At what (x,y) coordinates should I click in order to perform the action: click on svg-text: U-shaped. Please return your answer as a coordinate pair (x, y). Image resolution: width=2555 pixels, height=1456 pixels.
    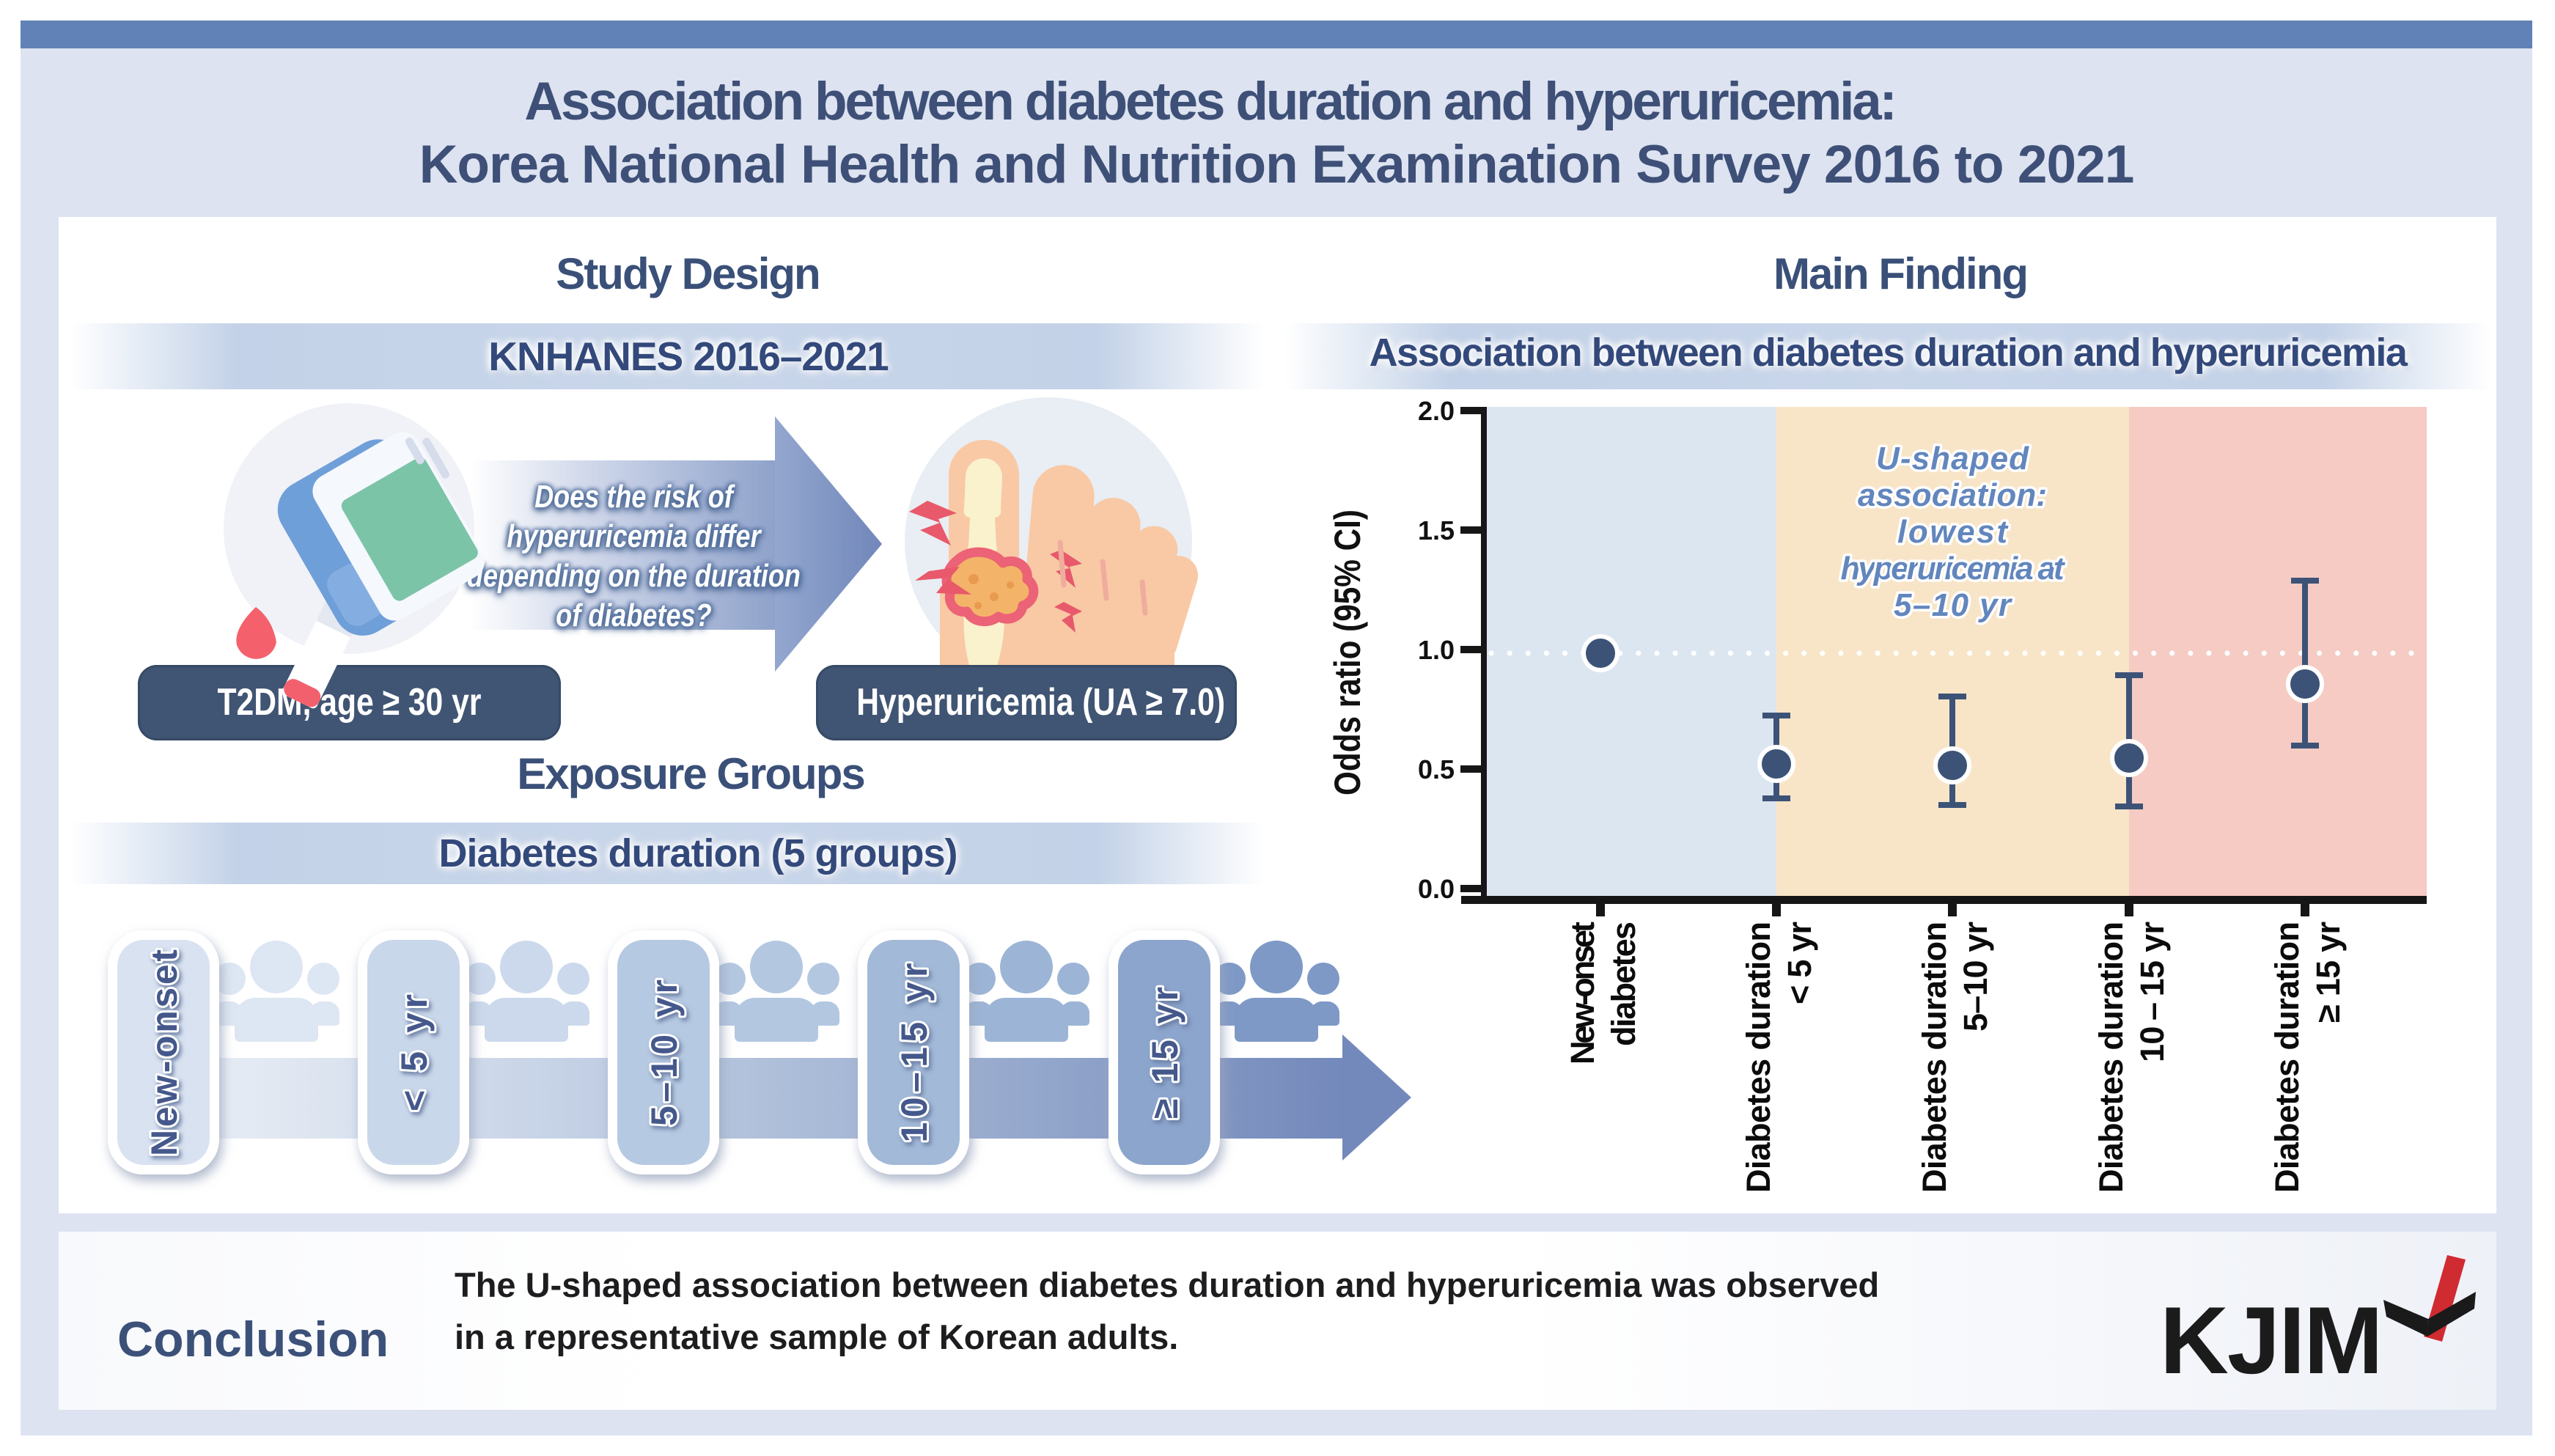
    Looking at the image, I should click on (1953, 459).